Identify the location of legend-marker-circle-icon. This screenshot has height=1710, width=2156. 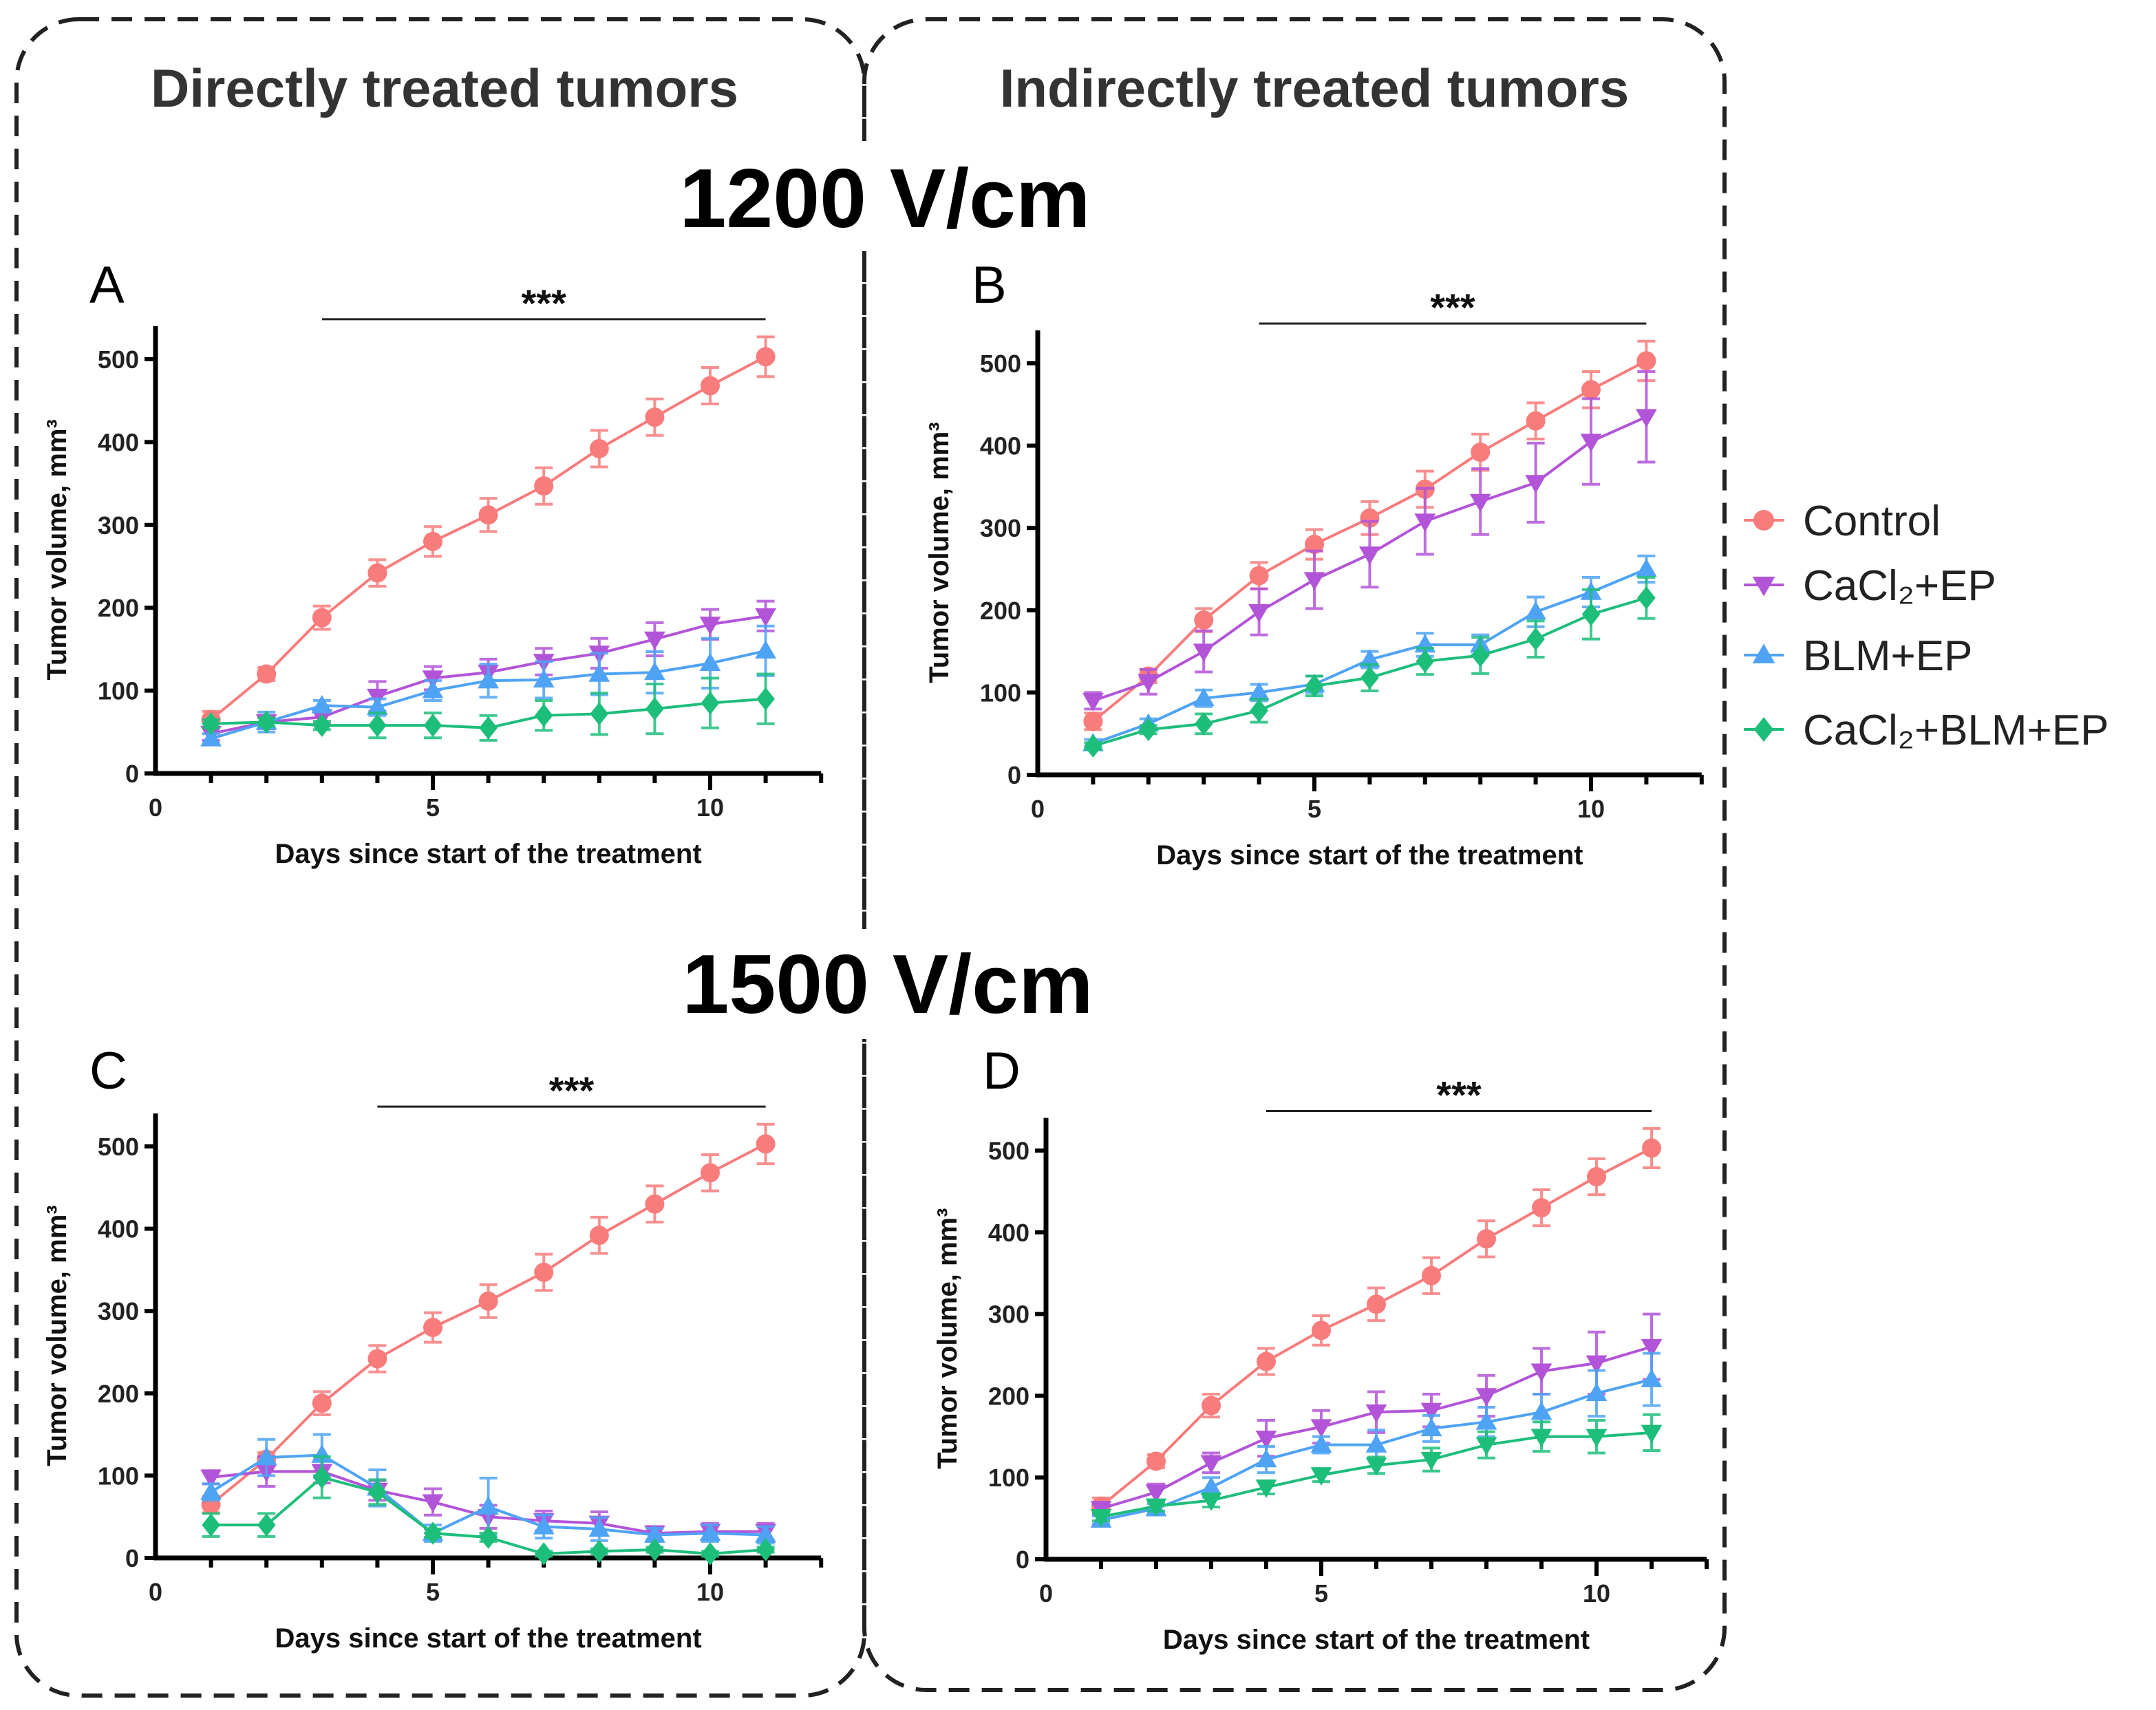
(1763, 520).